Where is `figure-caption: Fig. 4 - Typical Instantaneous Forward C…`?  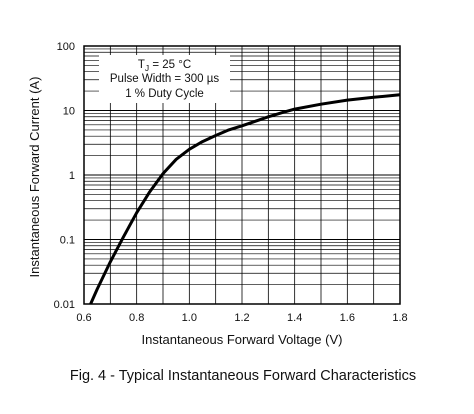 figure-caption: Fig. 4 - Typical Instantaneous Forward C… is located at coordinates (243, 376).